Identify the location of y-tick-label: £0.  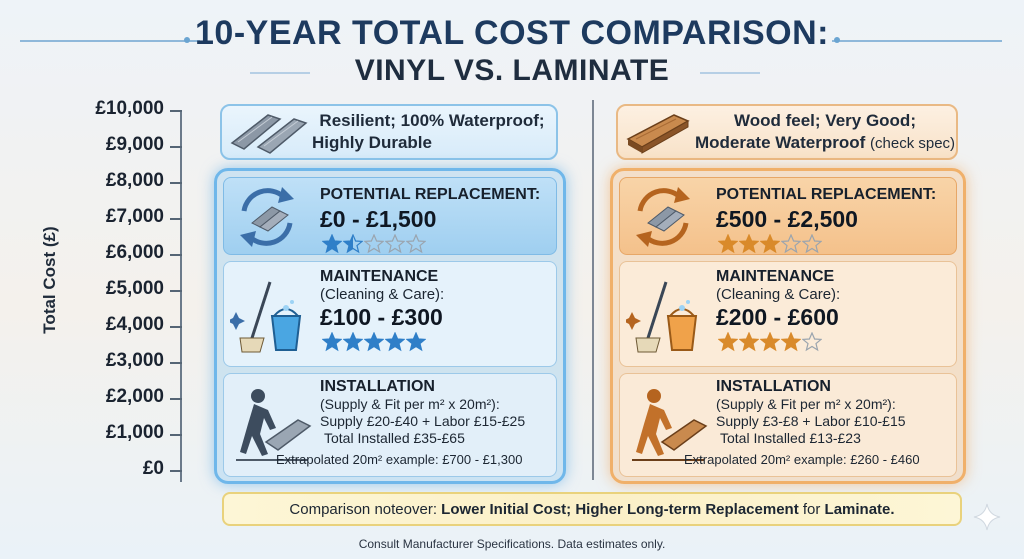
(153, 468).